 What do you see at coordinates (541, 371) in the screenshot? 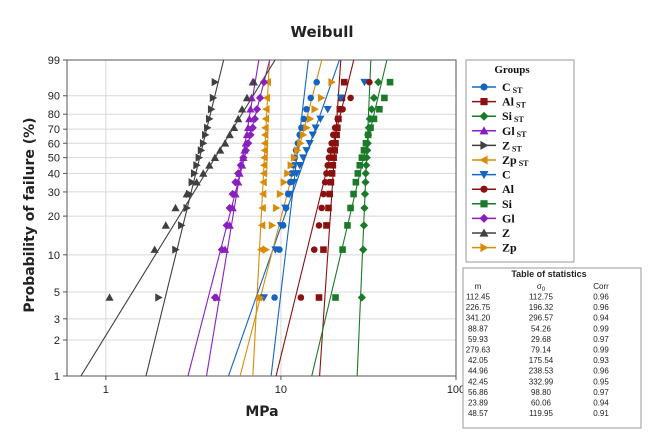
I see `statistics-table-cell: 238.53` at bounding box center [541, 371].